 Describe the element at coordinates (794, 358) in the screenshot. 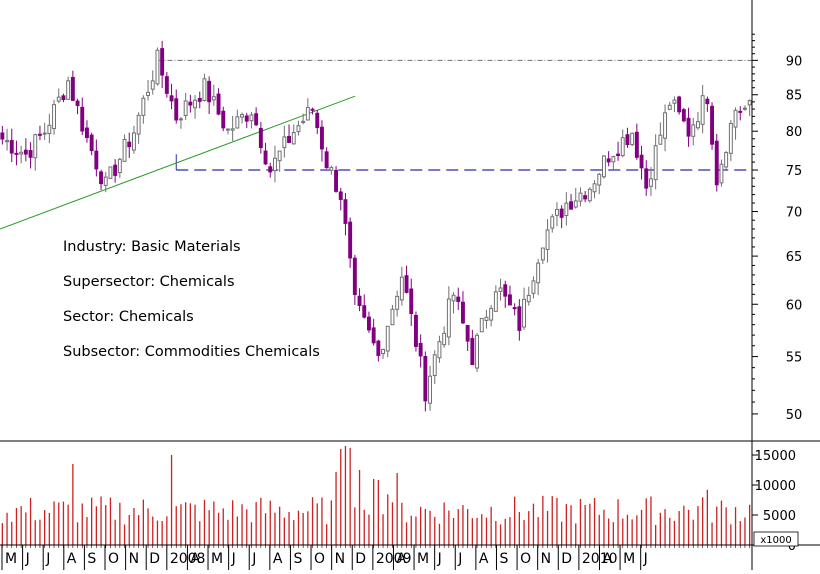

I see `y-tick-label: 55` at that location.